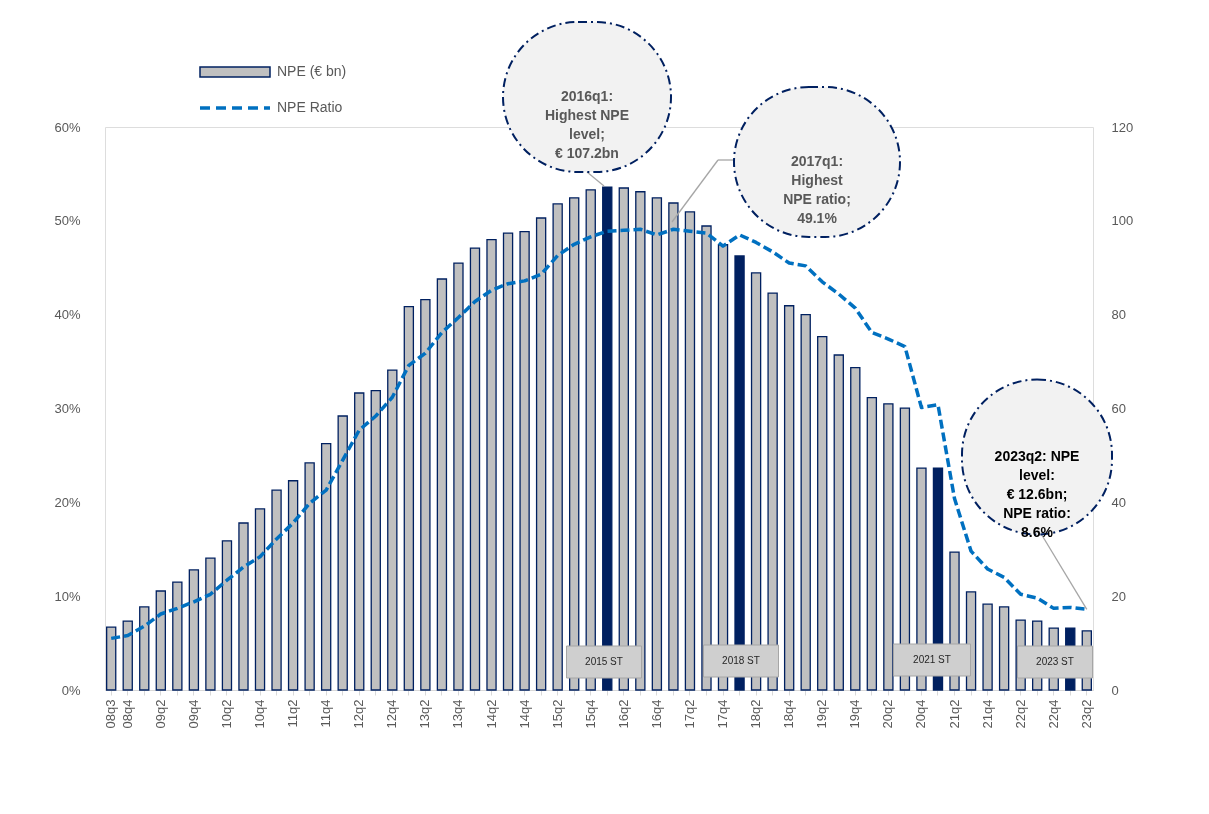 This screenshot has height=814, width=1209. What do you see at coordinates (590, 714) in the screenshot?
I see `x-tick-label: 15q4` at bounding box center [590, 714].